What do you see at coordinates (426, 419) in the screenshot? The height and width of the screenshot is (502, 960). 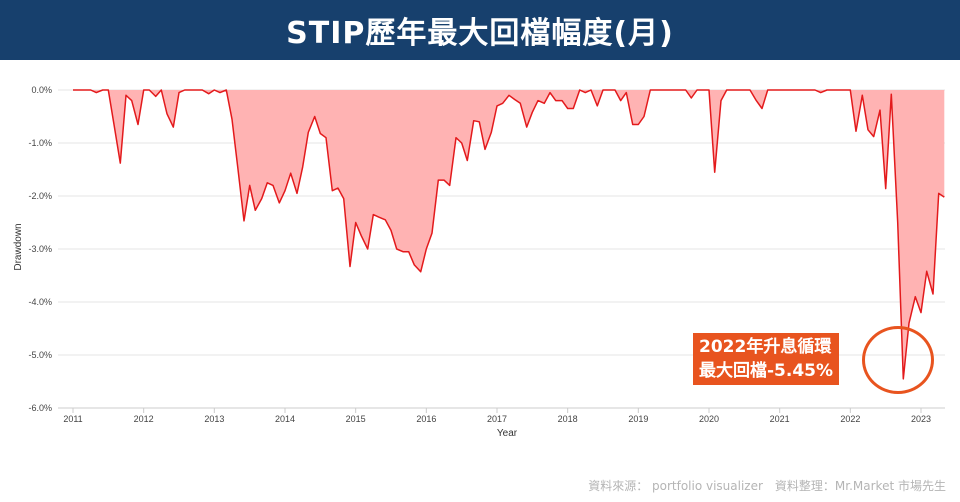 I see `x-tick-label: 2016` at bounding box center [426, 419].